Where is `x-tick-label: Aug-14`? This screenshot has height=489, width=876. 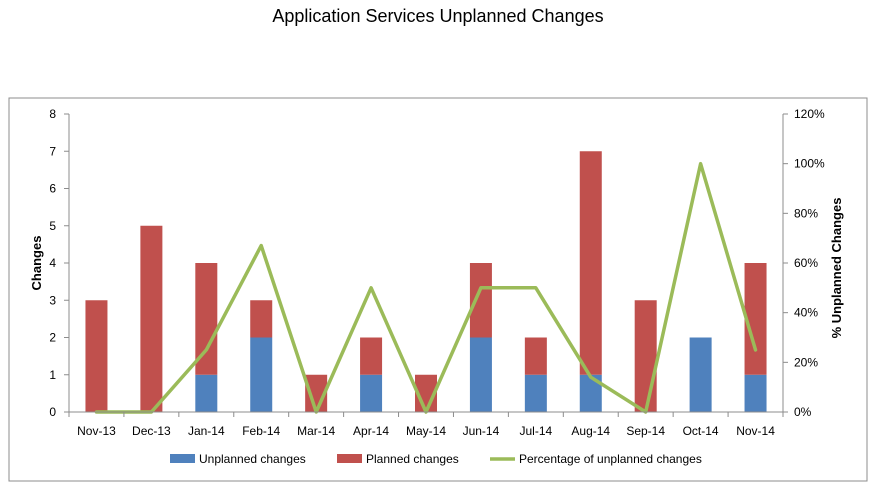 x-tick-label: Aug-14 is located at coordinates (590, 431).